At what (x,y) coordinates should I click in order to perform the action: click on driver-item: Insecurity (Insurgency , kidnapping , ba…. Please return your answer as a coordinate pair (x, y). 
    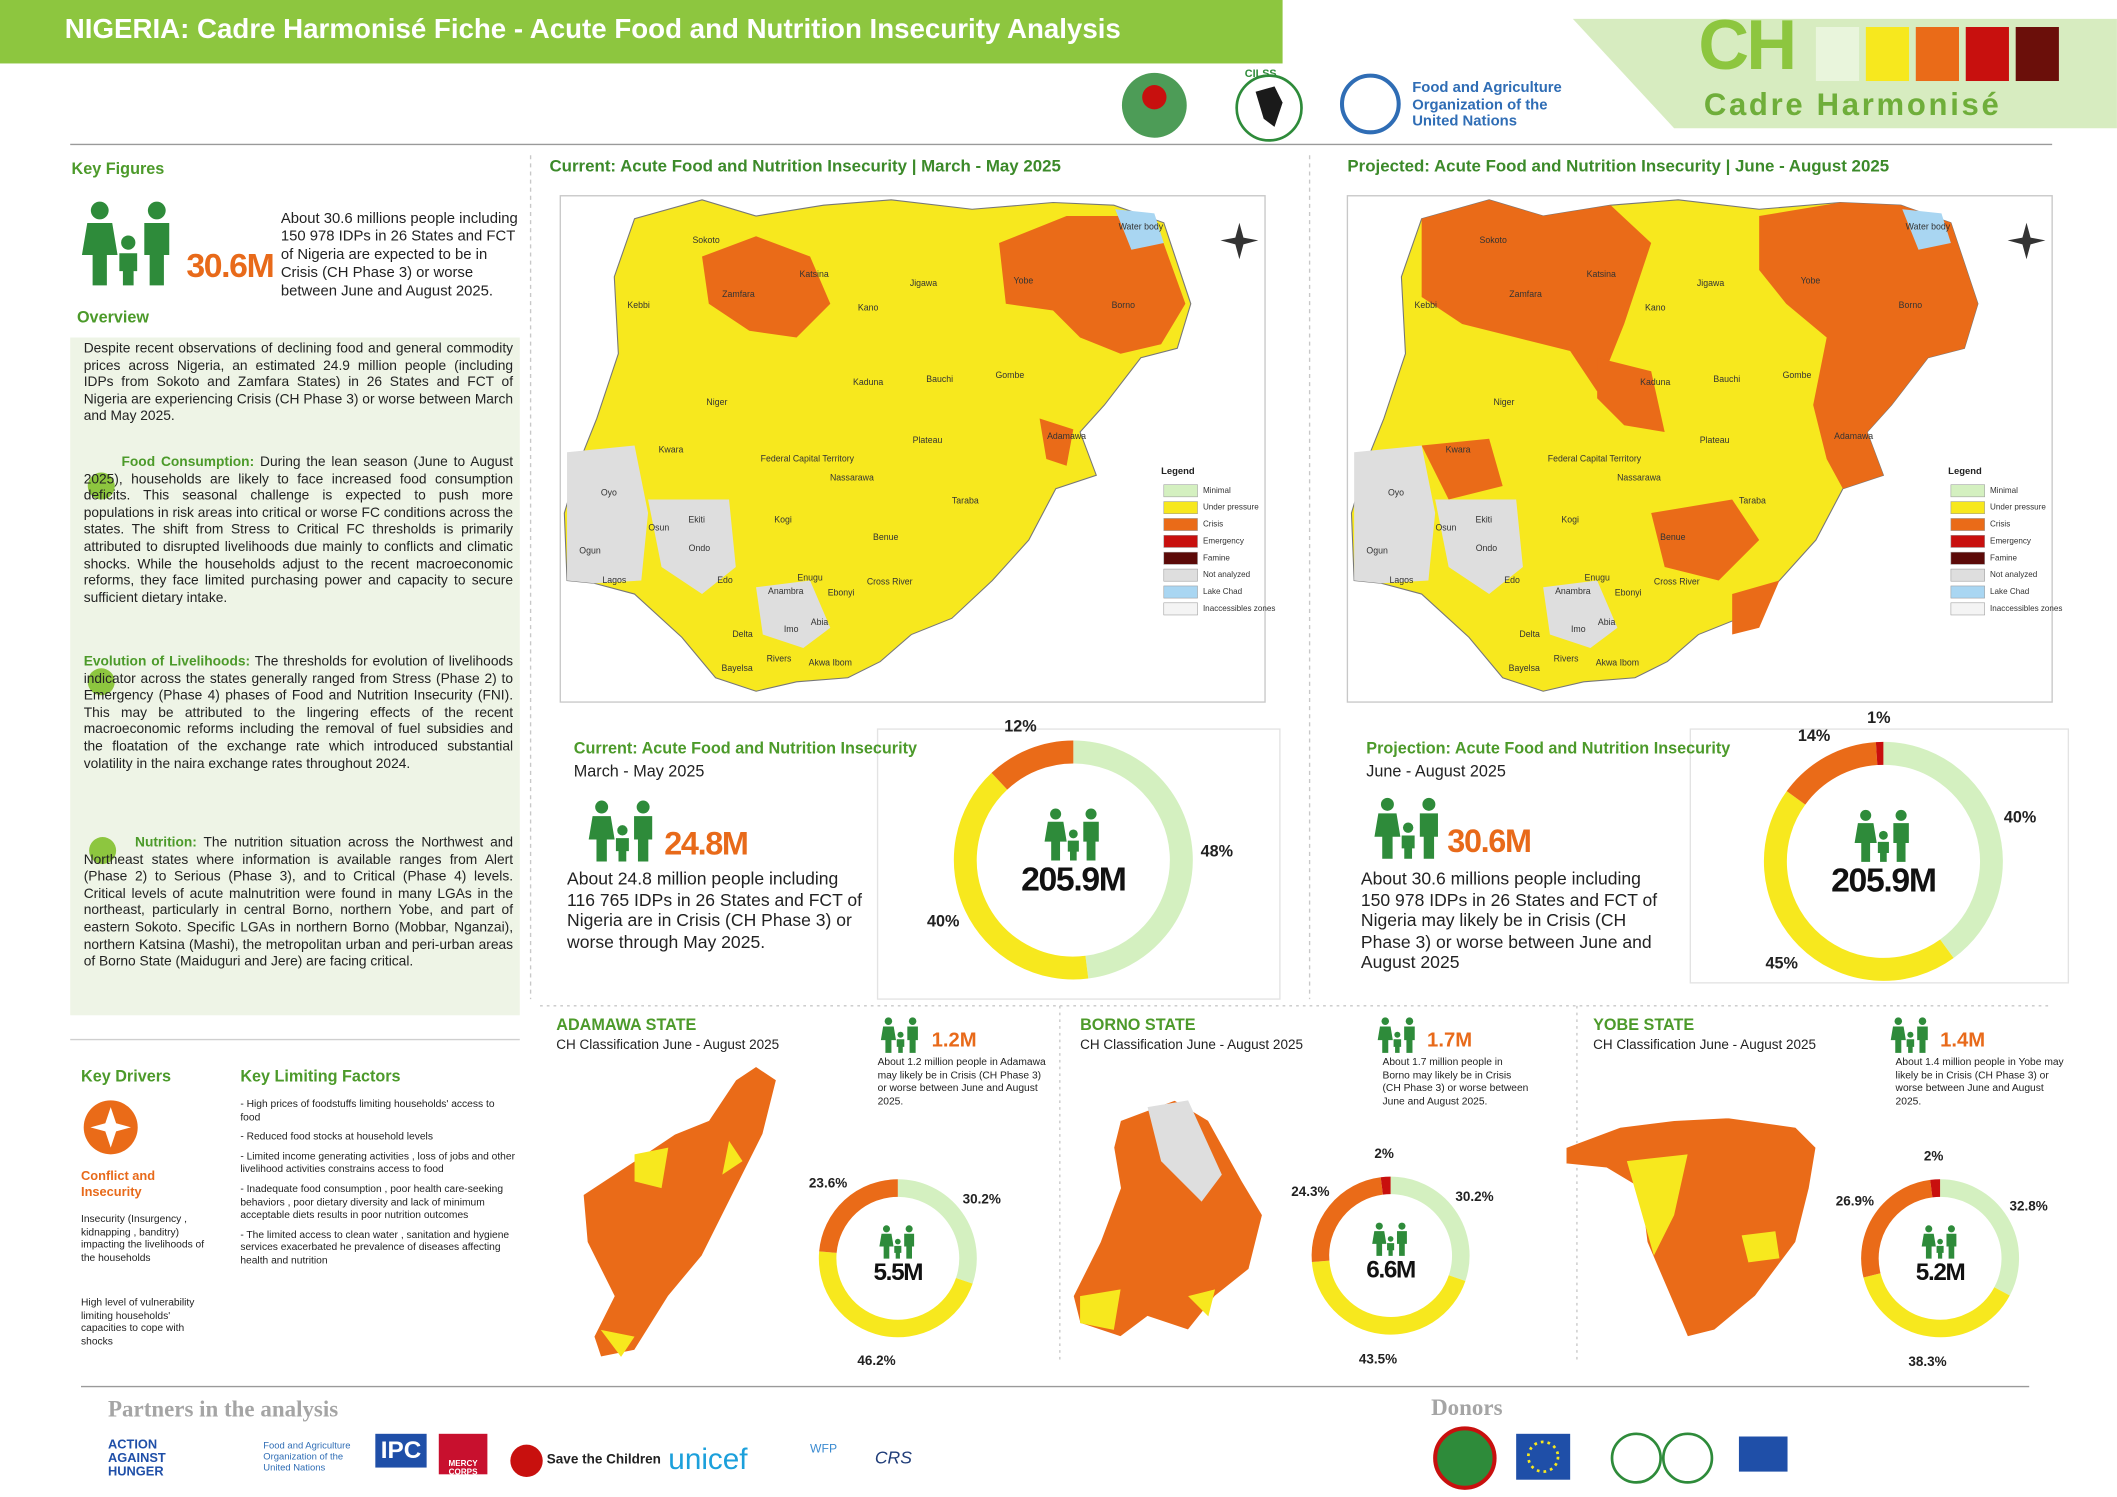
    Looking at the image, I should click on (143, 1238).